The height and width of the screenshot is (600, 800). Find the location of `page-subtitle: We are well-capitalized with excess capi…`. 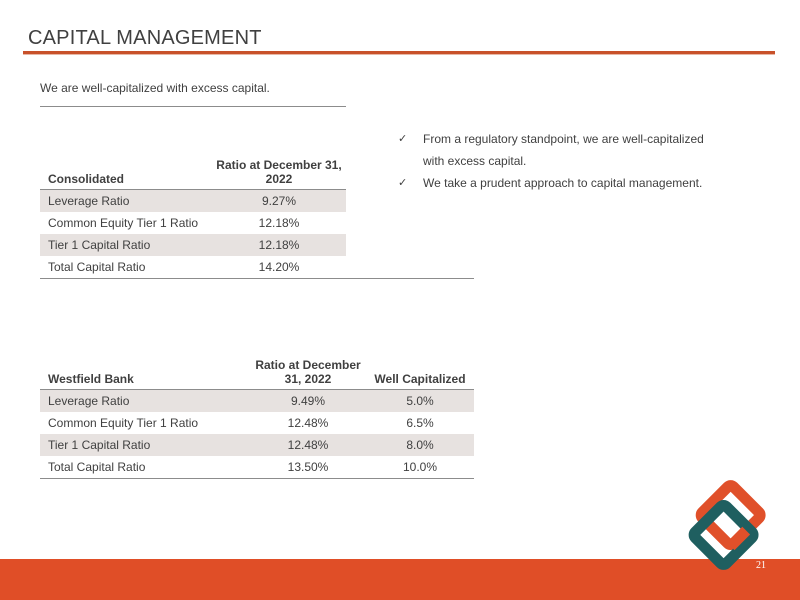

page-subtitle: We are well-capitalized with excess capi… is located at coordinates (155, 88).